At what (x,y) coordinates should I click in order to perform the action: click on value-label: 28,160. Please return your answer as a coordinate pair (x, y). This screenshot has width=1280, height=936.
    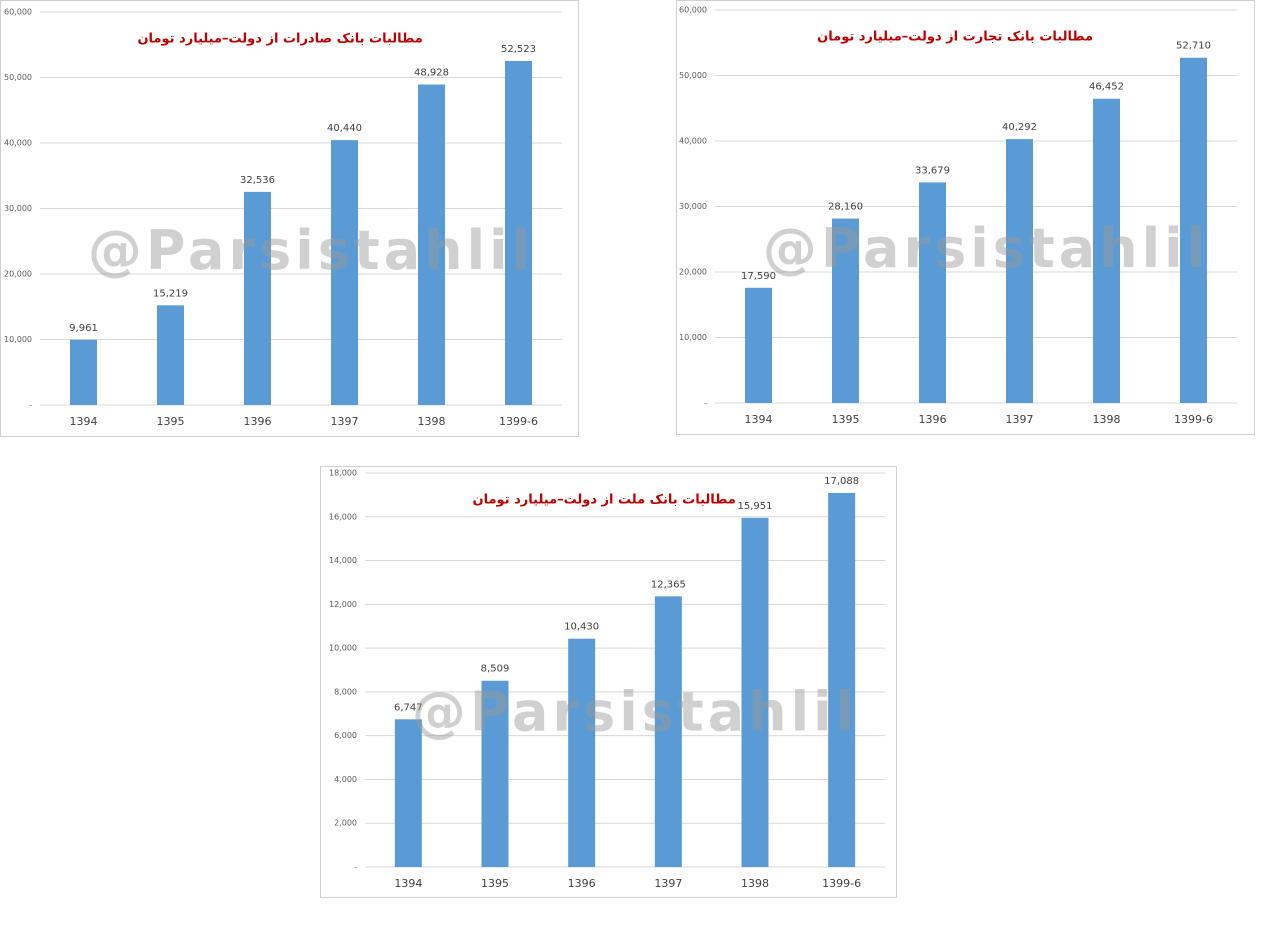
    Looking at the image, I should click on (845, 207).